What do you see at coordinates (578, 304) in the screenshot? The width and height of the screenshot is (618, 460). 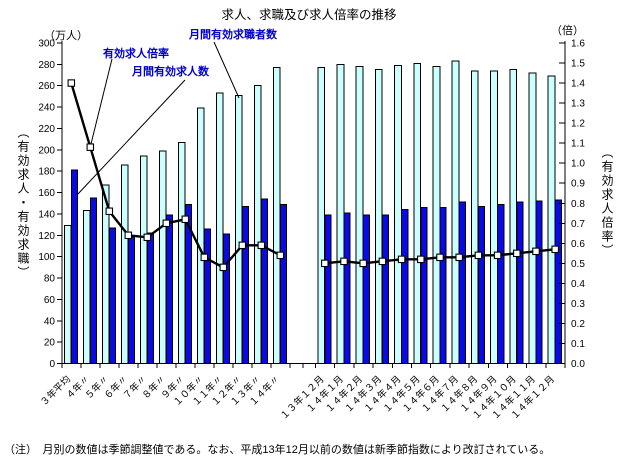 I see `right-tick-label: 0.3` at bounding box center [578, 304].